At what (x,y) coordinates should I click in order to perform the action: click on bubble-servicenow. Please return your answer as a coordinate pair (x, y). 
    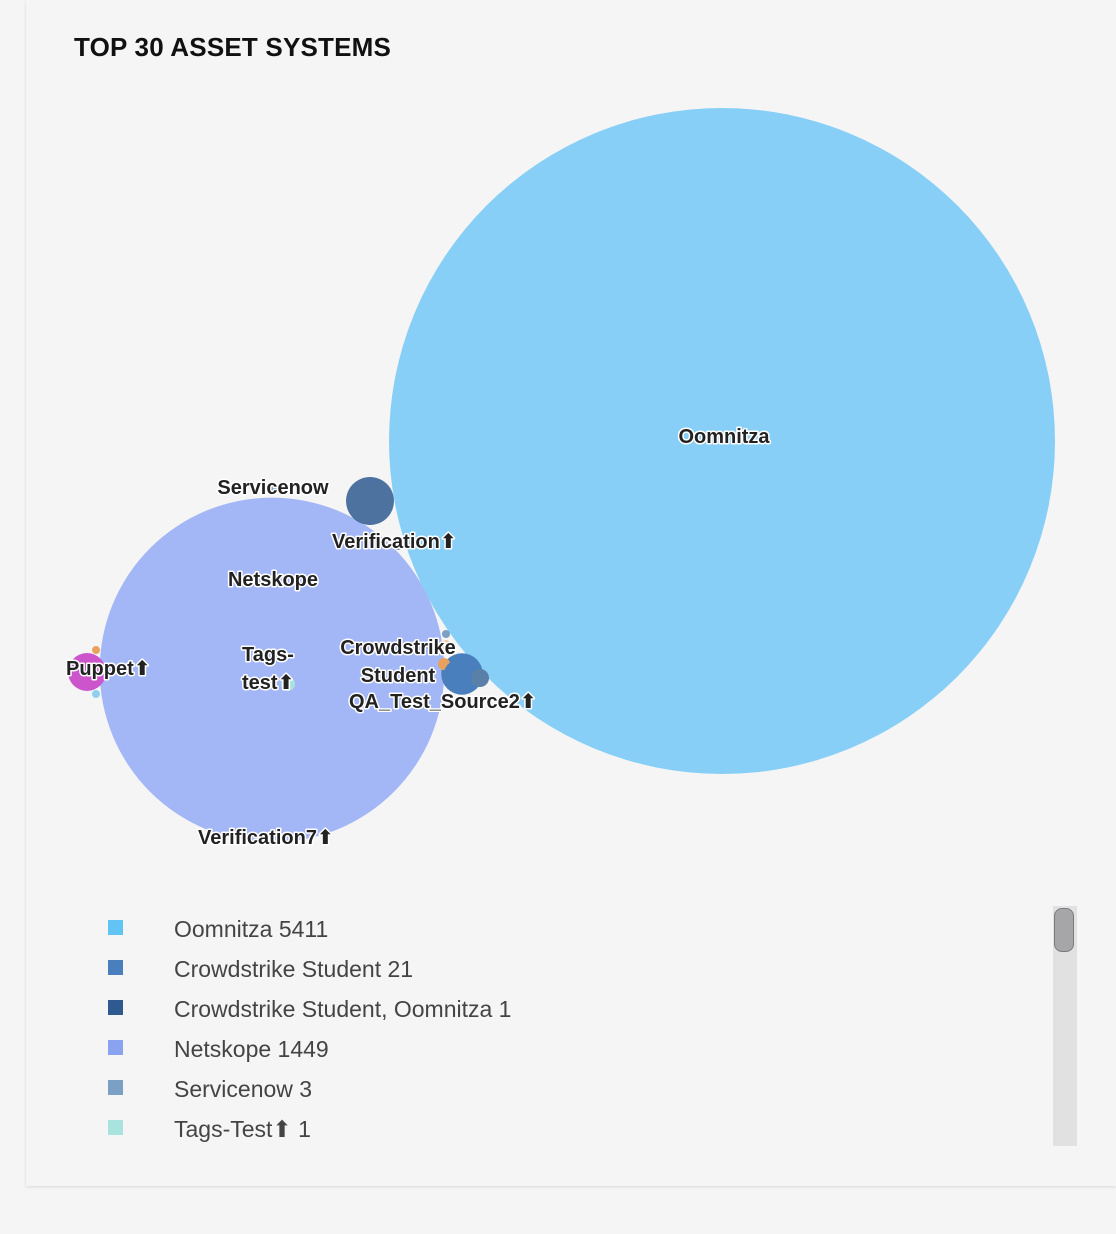
    Looking at the image, I should click on (272, 489).